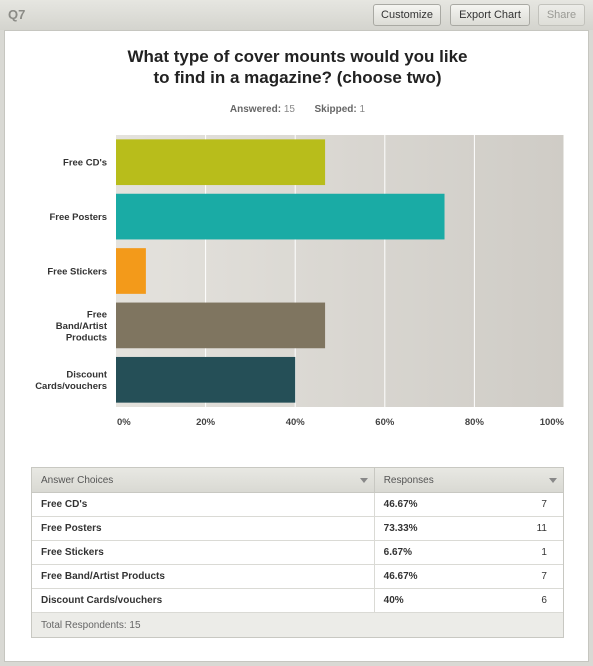 The height and width of the screenshot is (666, 593). What do you see at coordinates (78, 217) in the screenshot?
I see `category-label: Free Posters` at bounding box center [78, 217].